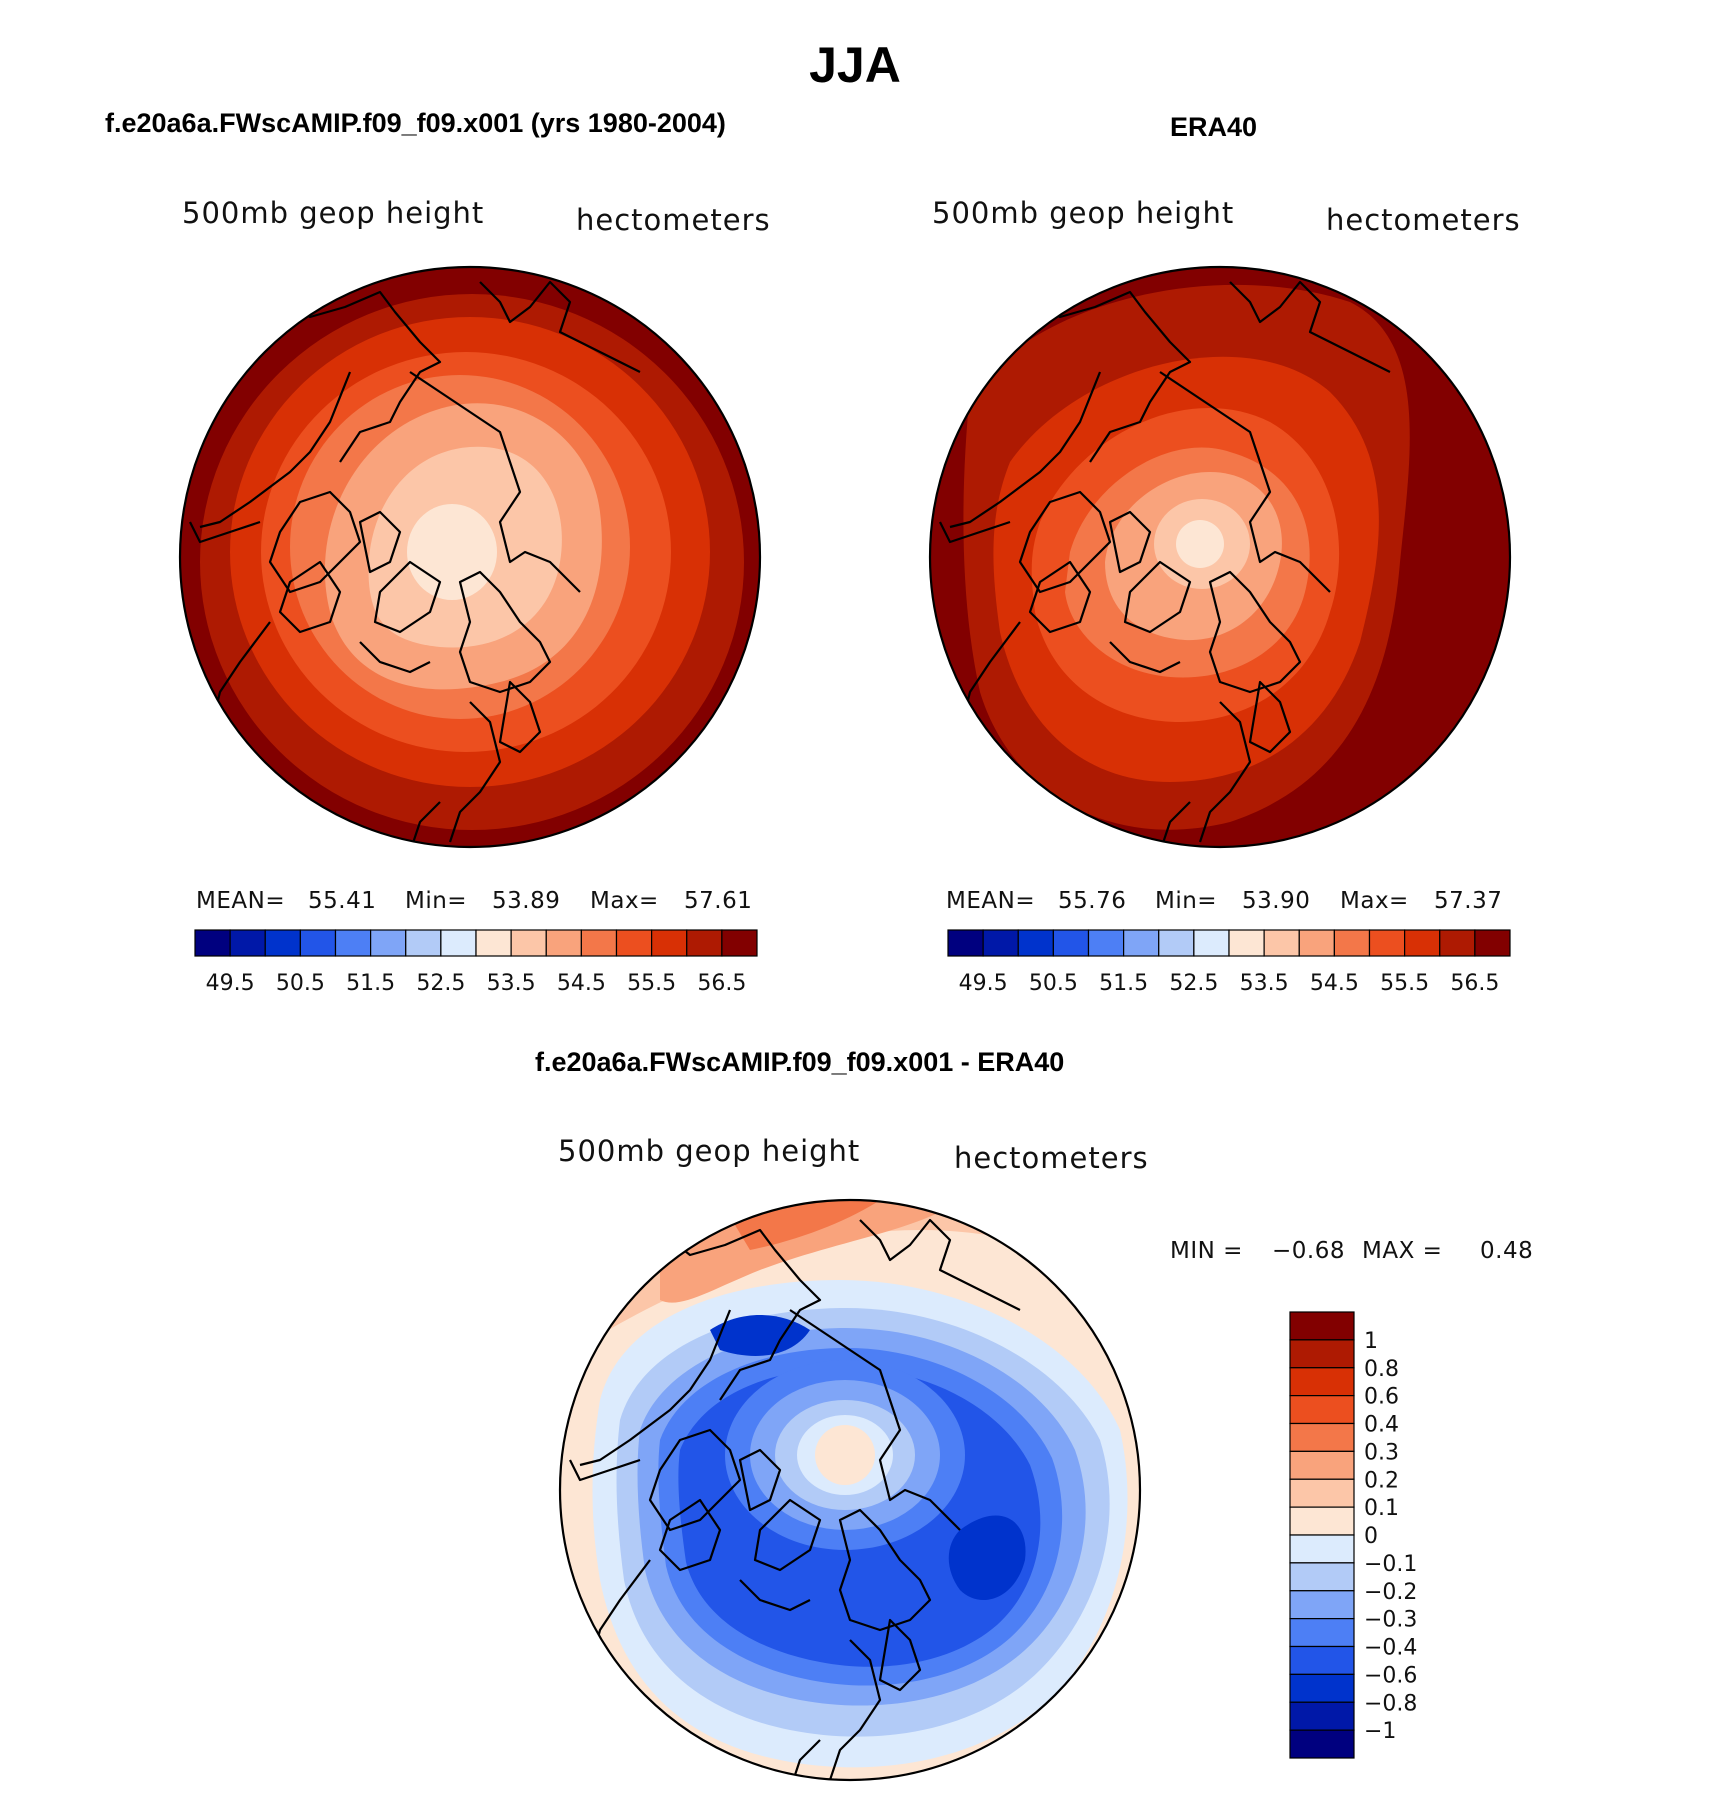 This screenshot has width=1710, height=1800. I want to click on panel-3-variable: 500mb geop height, so click(709, 1151).